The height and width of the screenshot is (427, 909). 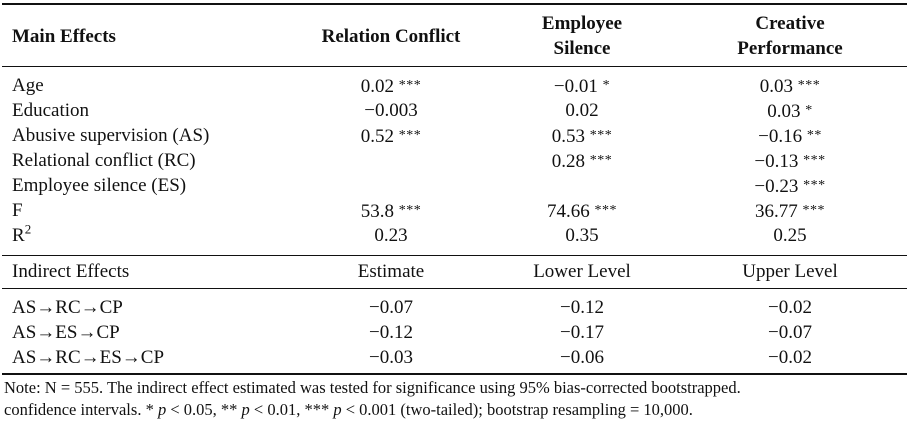 What do you see at coordinates (391, 36) in the screenshot?
I see `header-relation-conflict: Relation Conflict` at bounding box center [391, 36].